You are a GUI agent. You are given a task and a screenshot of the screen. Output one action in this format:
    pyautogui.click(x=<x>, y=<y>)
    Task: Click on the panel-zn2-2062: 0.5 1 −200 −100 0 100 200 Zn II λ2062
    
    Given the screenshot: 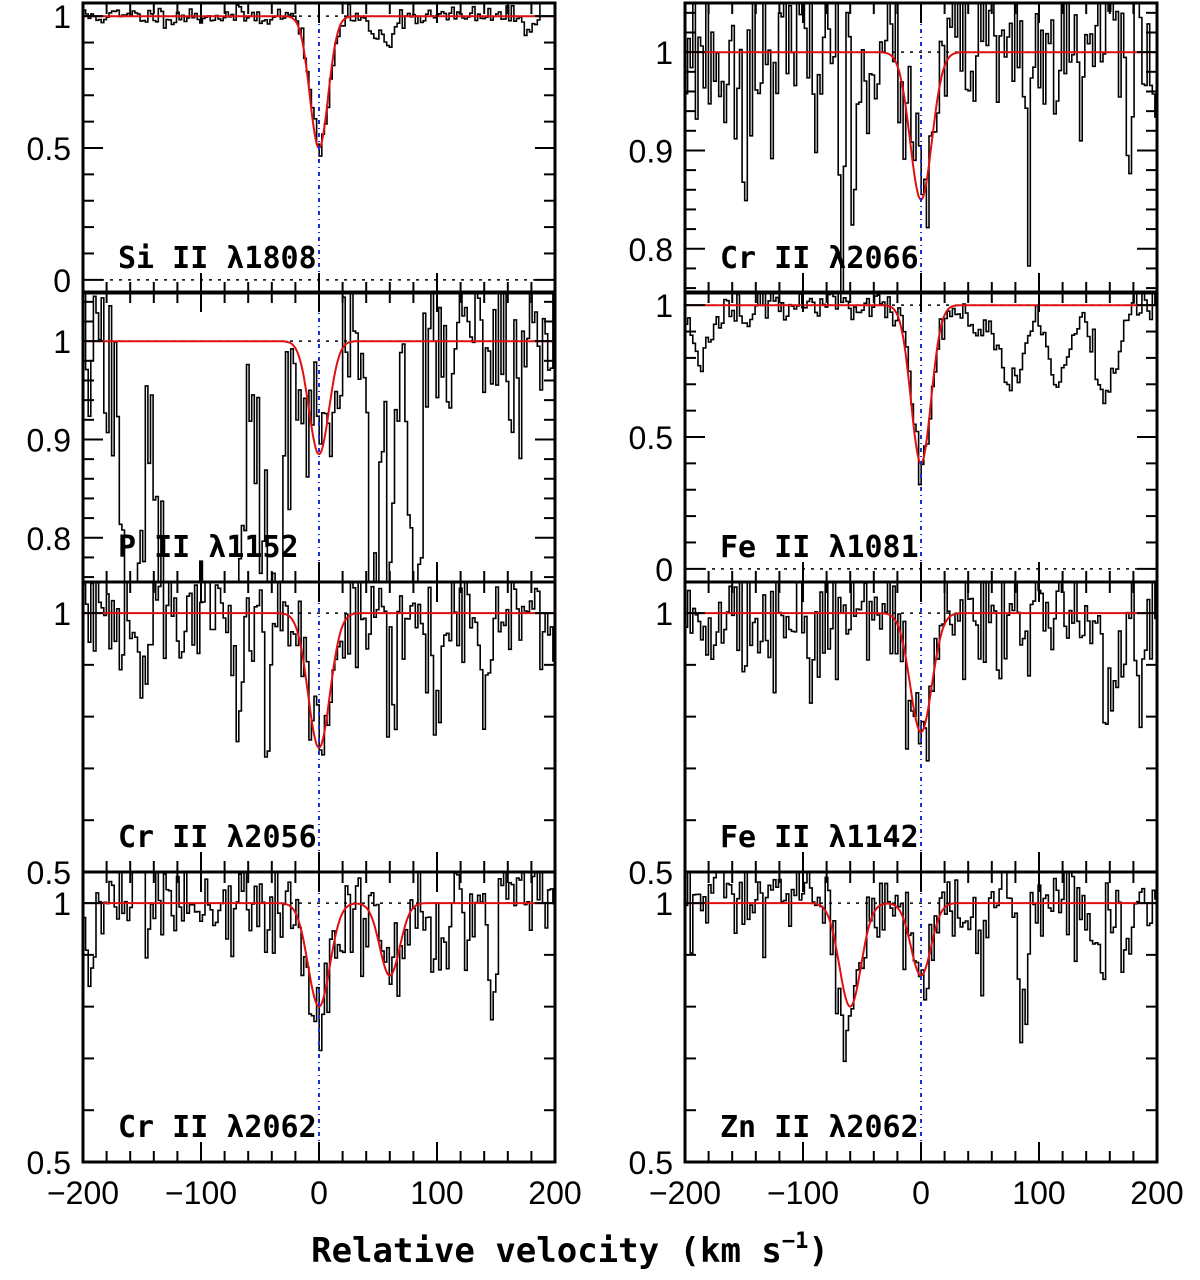 What is the action you would take?
    pyautogui.click(x=906, y=1040)
    